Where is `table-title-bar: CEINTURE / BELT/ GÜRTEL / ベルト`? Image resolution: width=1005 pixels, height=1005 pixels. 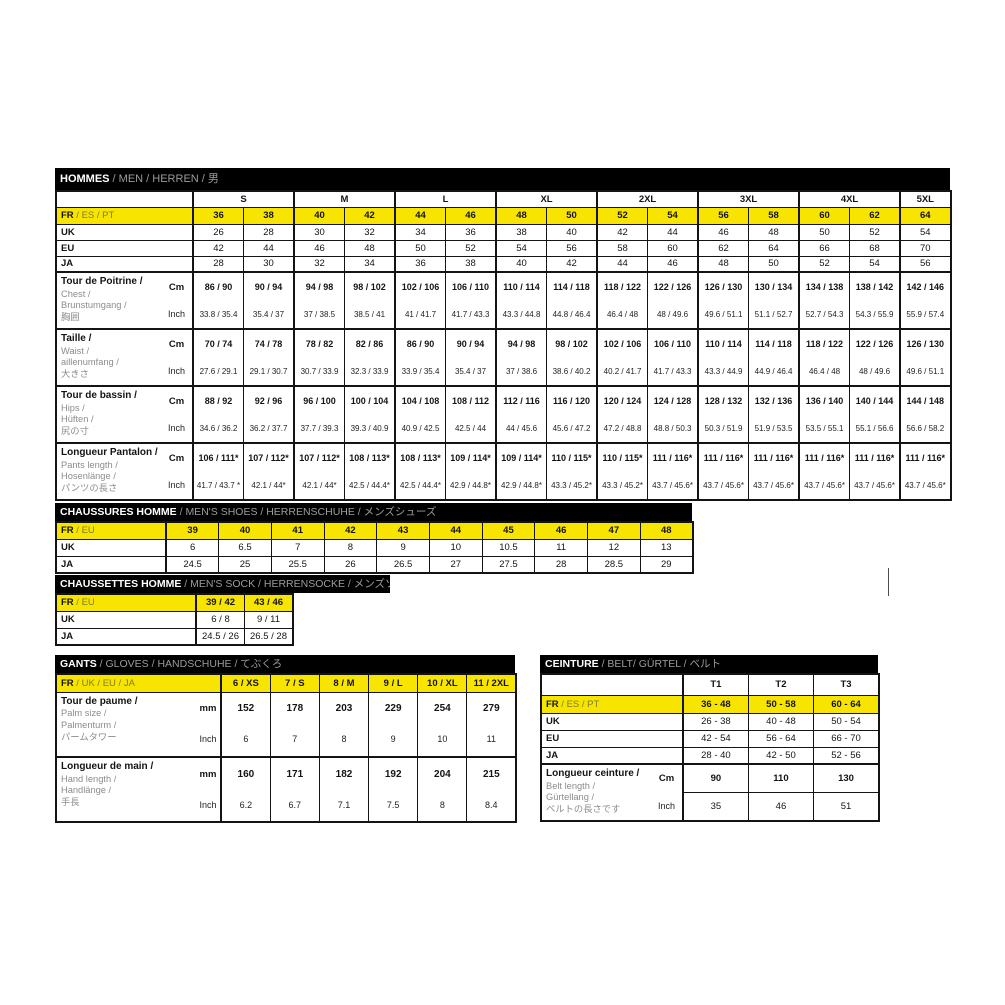
table-title-bar: CEINTURE / BELT/ GÜRTEL / ベルト is located at coordinates (709, 664).